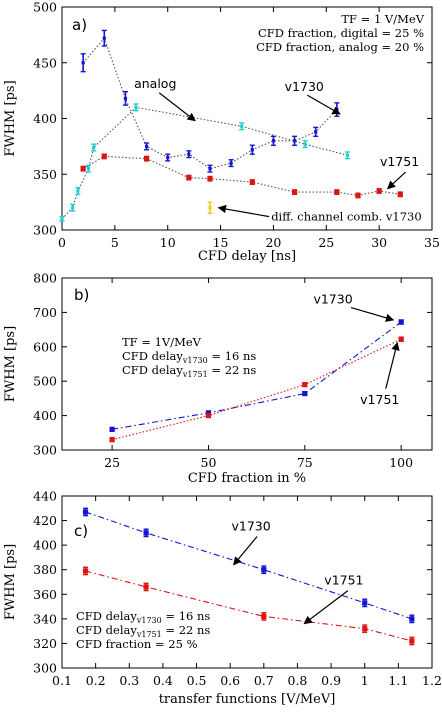 Image resolution: width=442 pixels, height=713 pixels. What do you see at coordinates (162, 342) in the screenshot?
I see `annotation-part: TF = 1V/MeV` at bounding box center [162, 342].